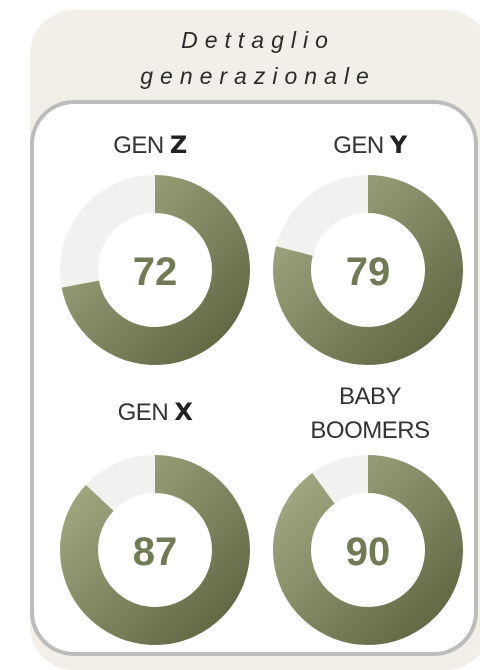 This screenshot has height=670, width=480. I want to click on donut-value: 90, so click(368, 552).